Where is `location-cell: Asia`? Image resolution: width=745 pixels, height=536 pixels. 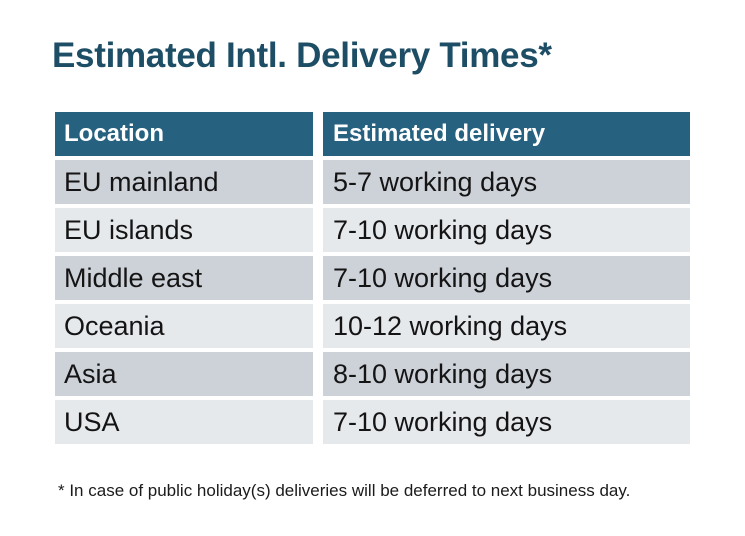
location-cell: Asia is located at coordinates (184, 374).